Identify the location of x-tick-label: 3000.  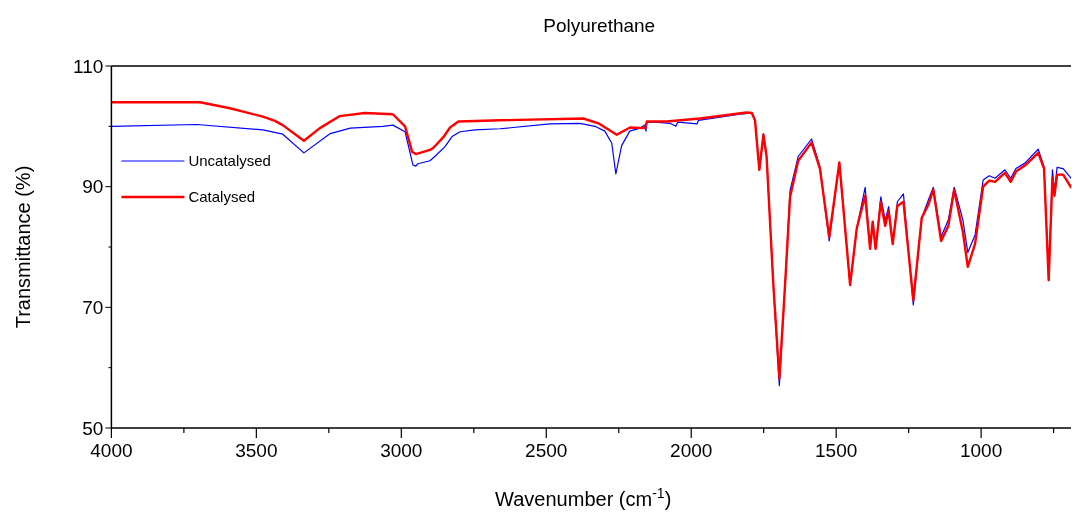
(401, 450).